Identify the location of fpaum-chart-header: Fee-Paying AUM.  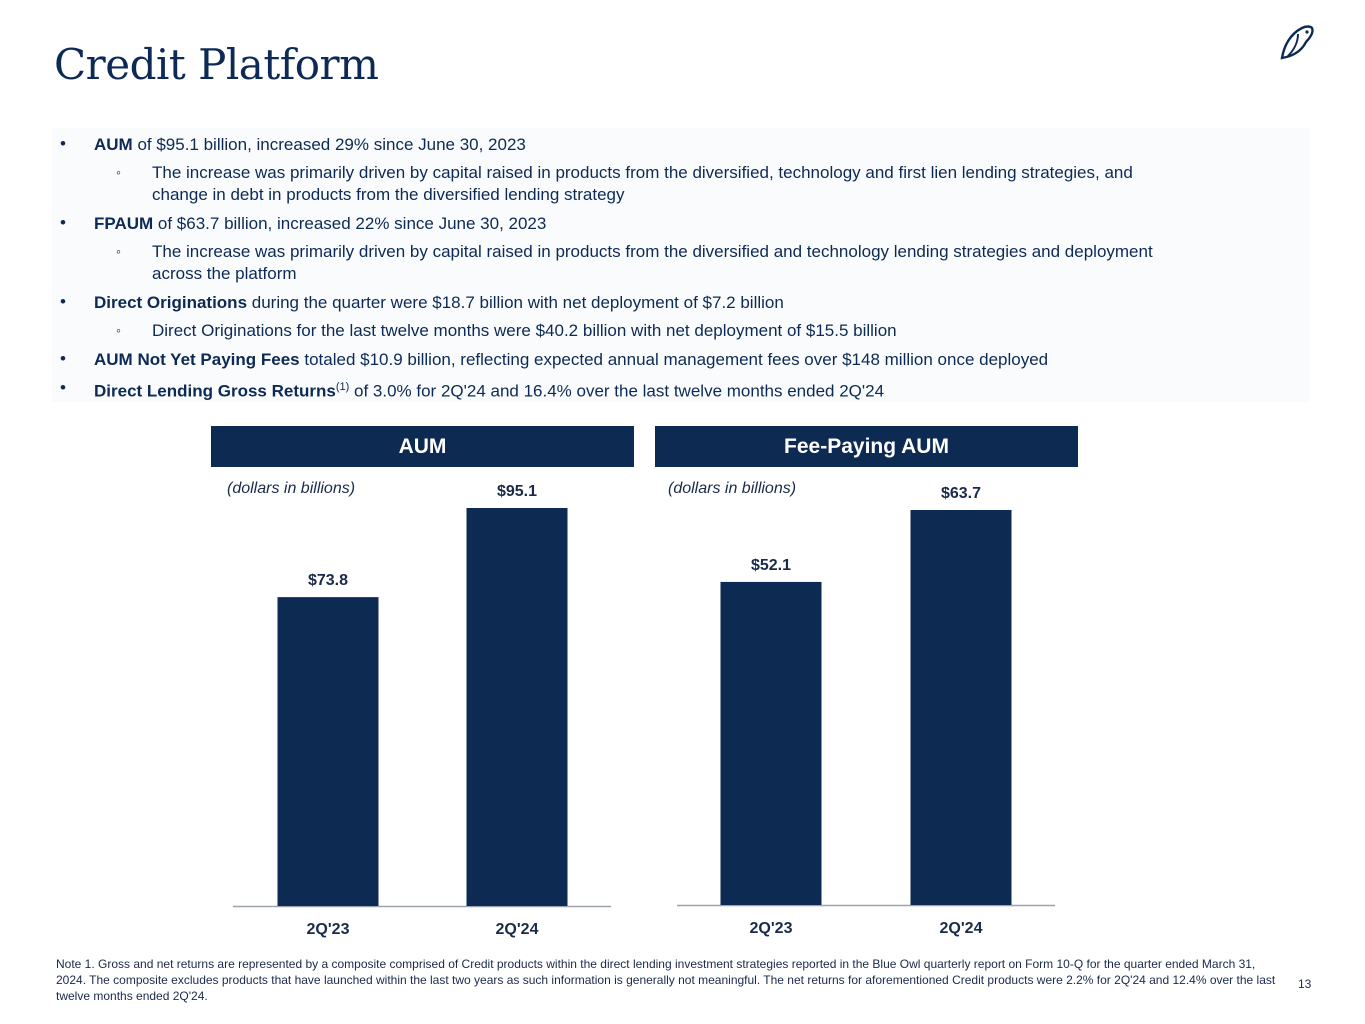
(866, 446).